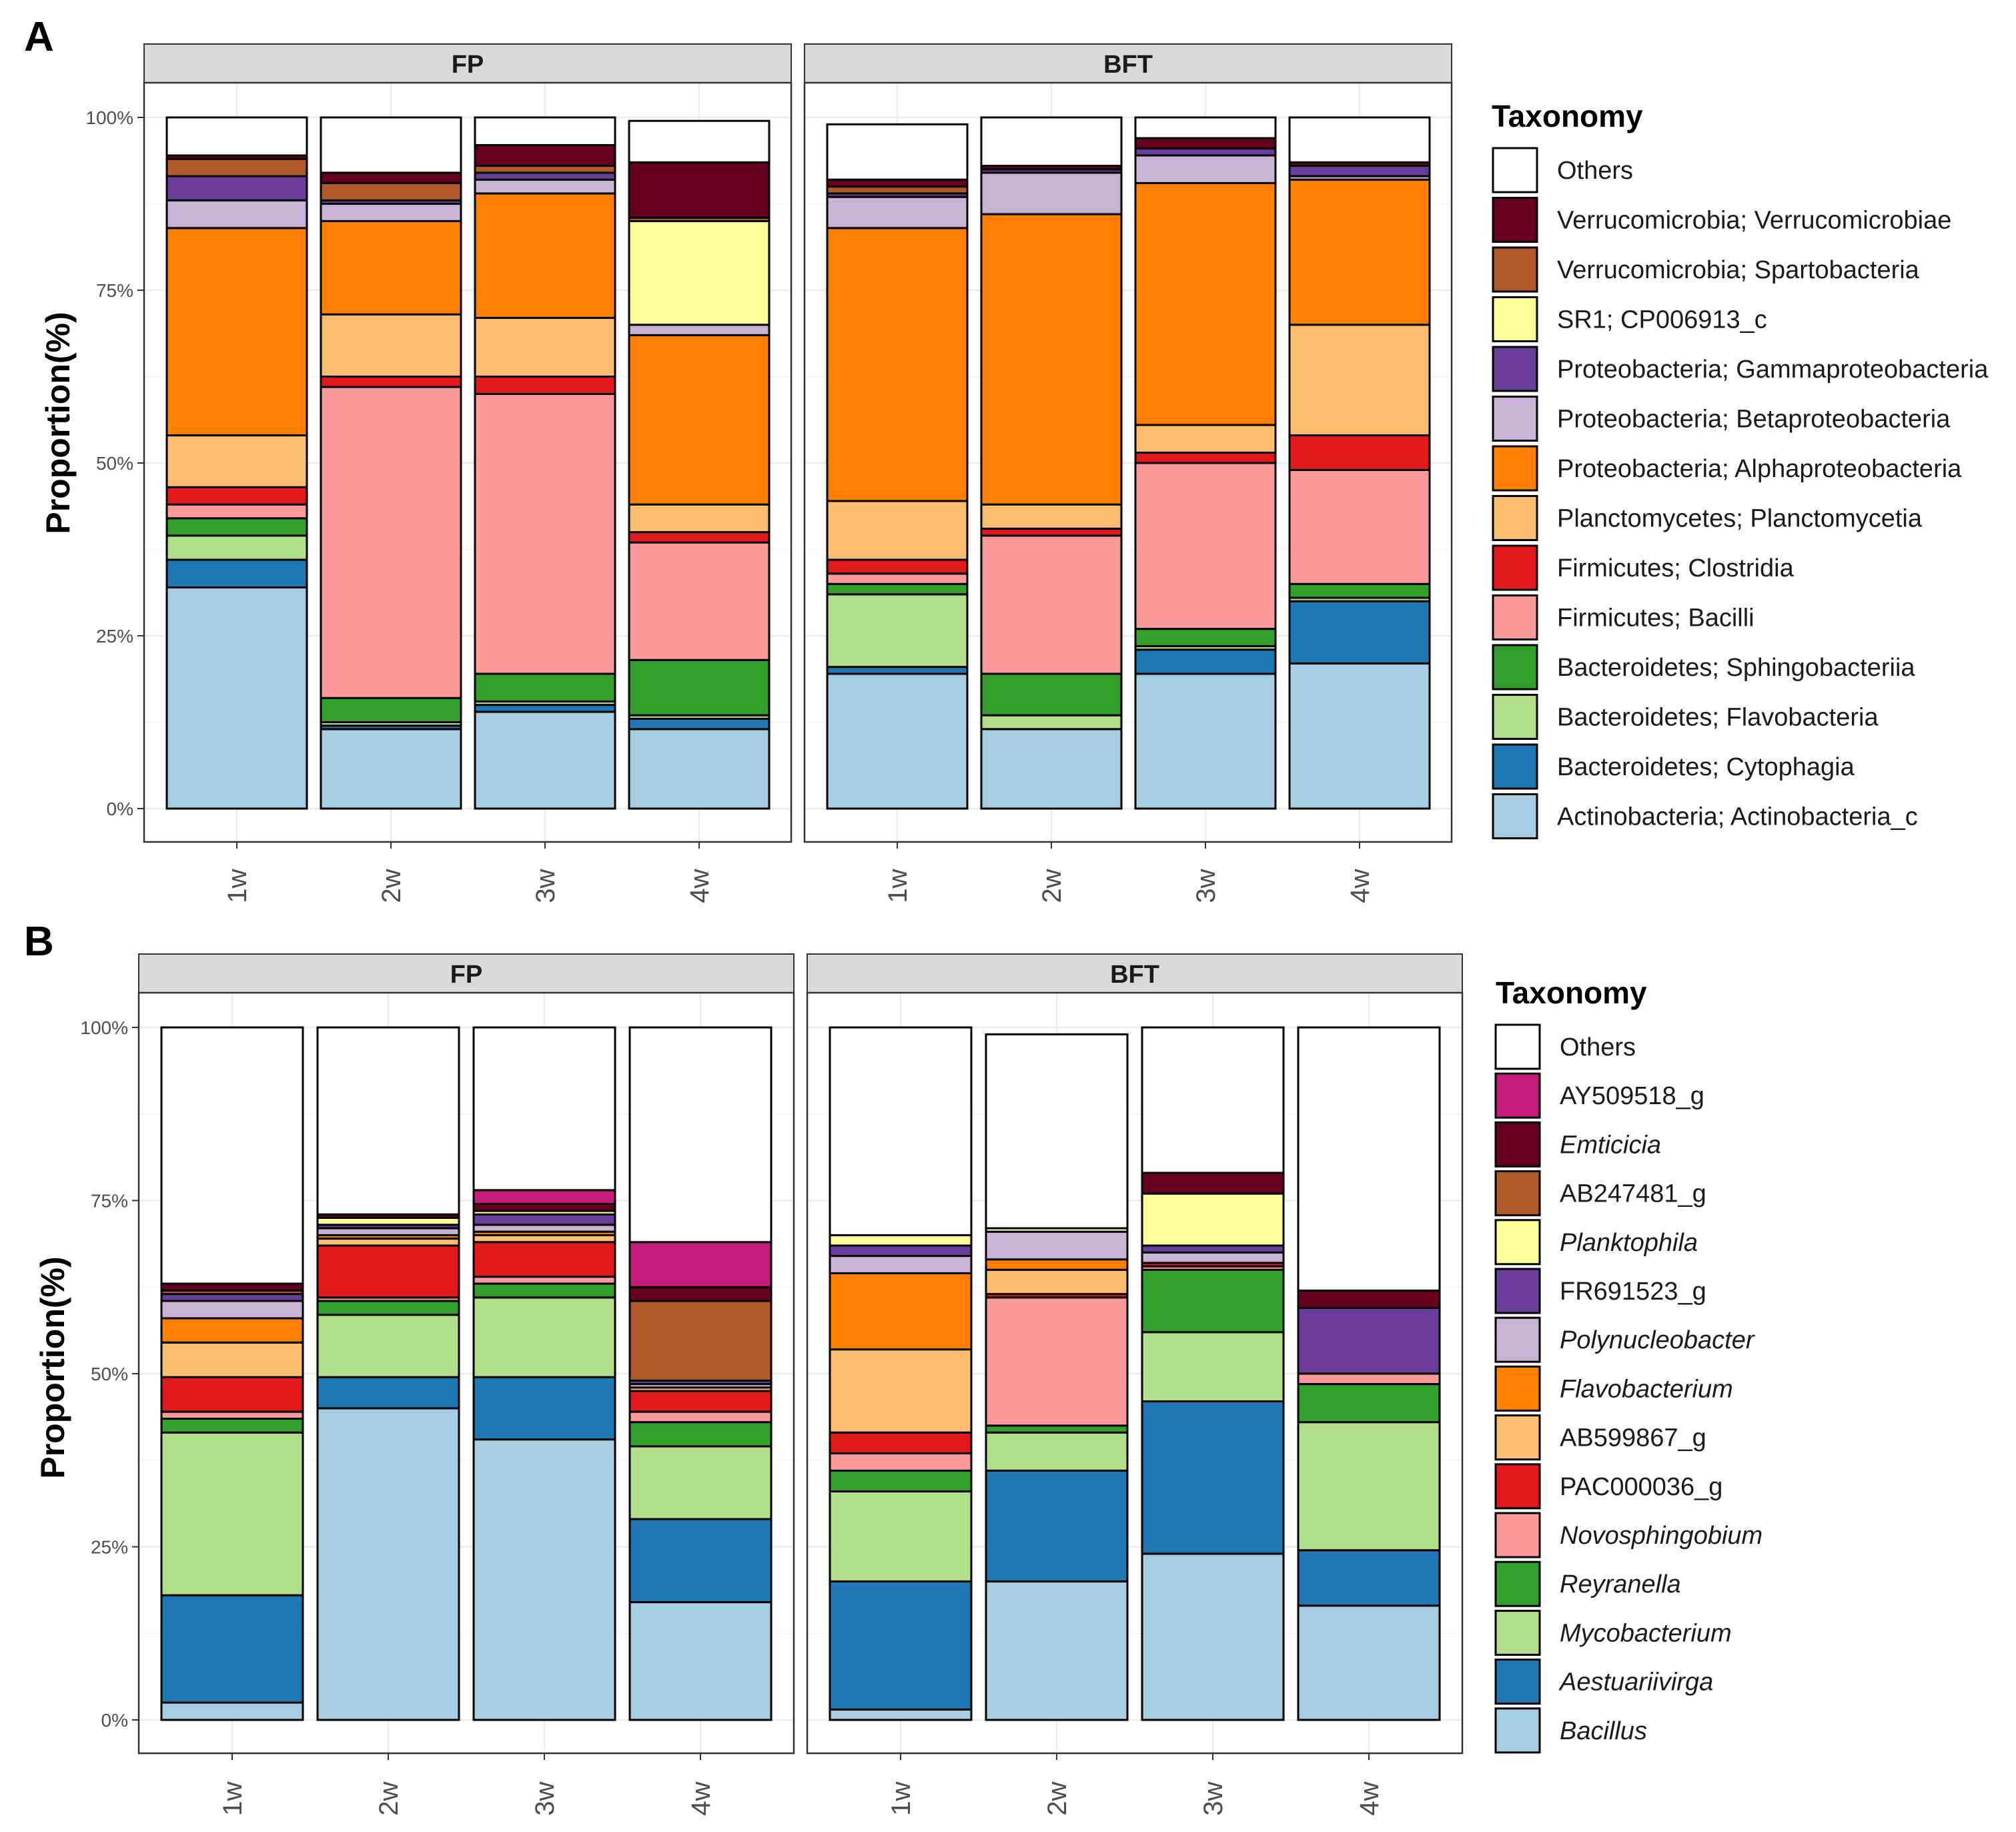 The height and width of the screenshot is (1832, 2016). What do you see at coordinates (901, 1131) in the screenshot?
I see `bar-segment: Others: 30%` at bounding box center [901, 1131].